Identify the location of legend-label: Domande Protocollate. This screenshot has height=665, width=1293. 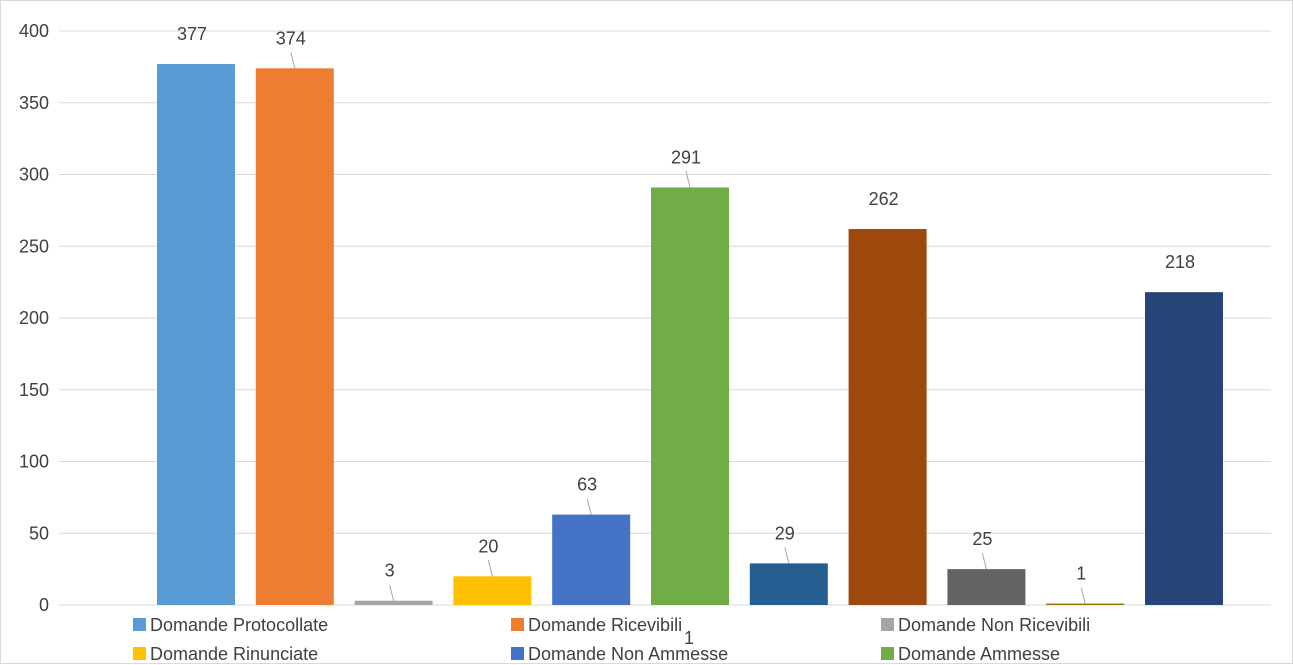
(239, 625).